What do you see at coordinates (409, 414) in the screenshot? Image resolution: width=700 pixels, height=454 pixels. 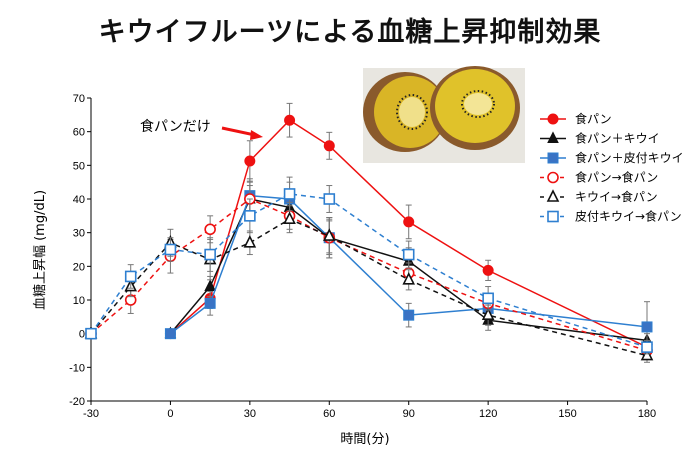 I see `x-tick-label: 90` at bounding box center [409, 414].